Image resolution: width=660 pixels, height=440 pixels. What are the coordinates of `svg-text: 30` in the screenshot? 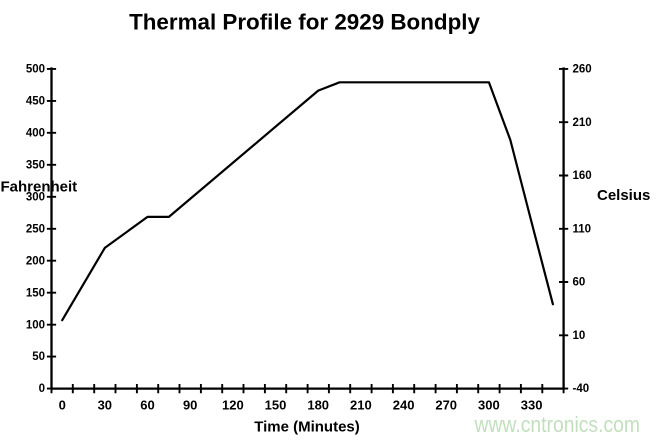 It's located at (105, 405).